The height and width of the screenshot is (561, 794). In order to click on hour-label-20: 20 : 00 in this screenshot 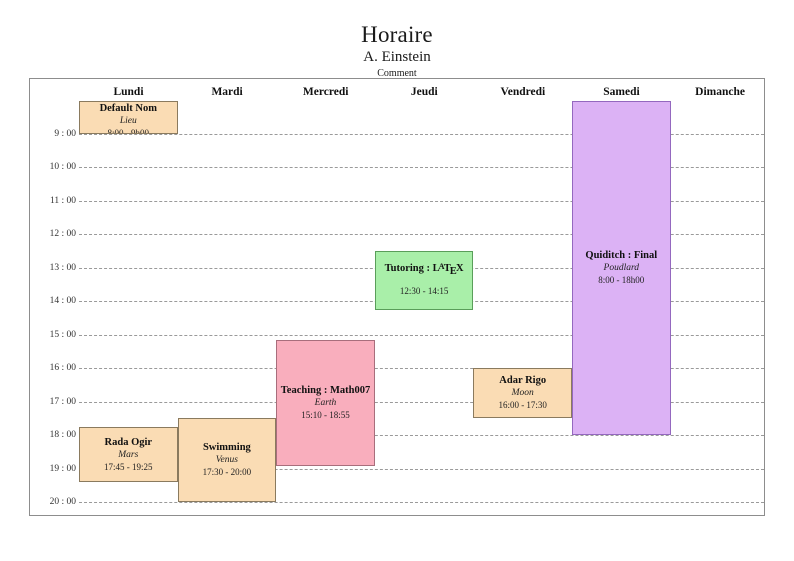, I will do `click(62, 501)`.